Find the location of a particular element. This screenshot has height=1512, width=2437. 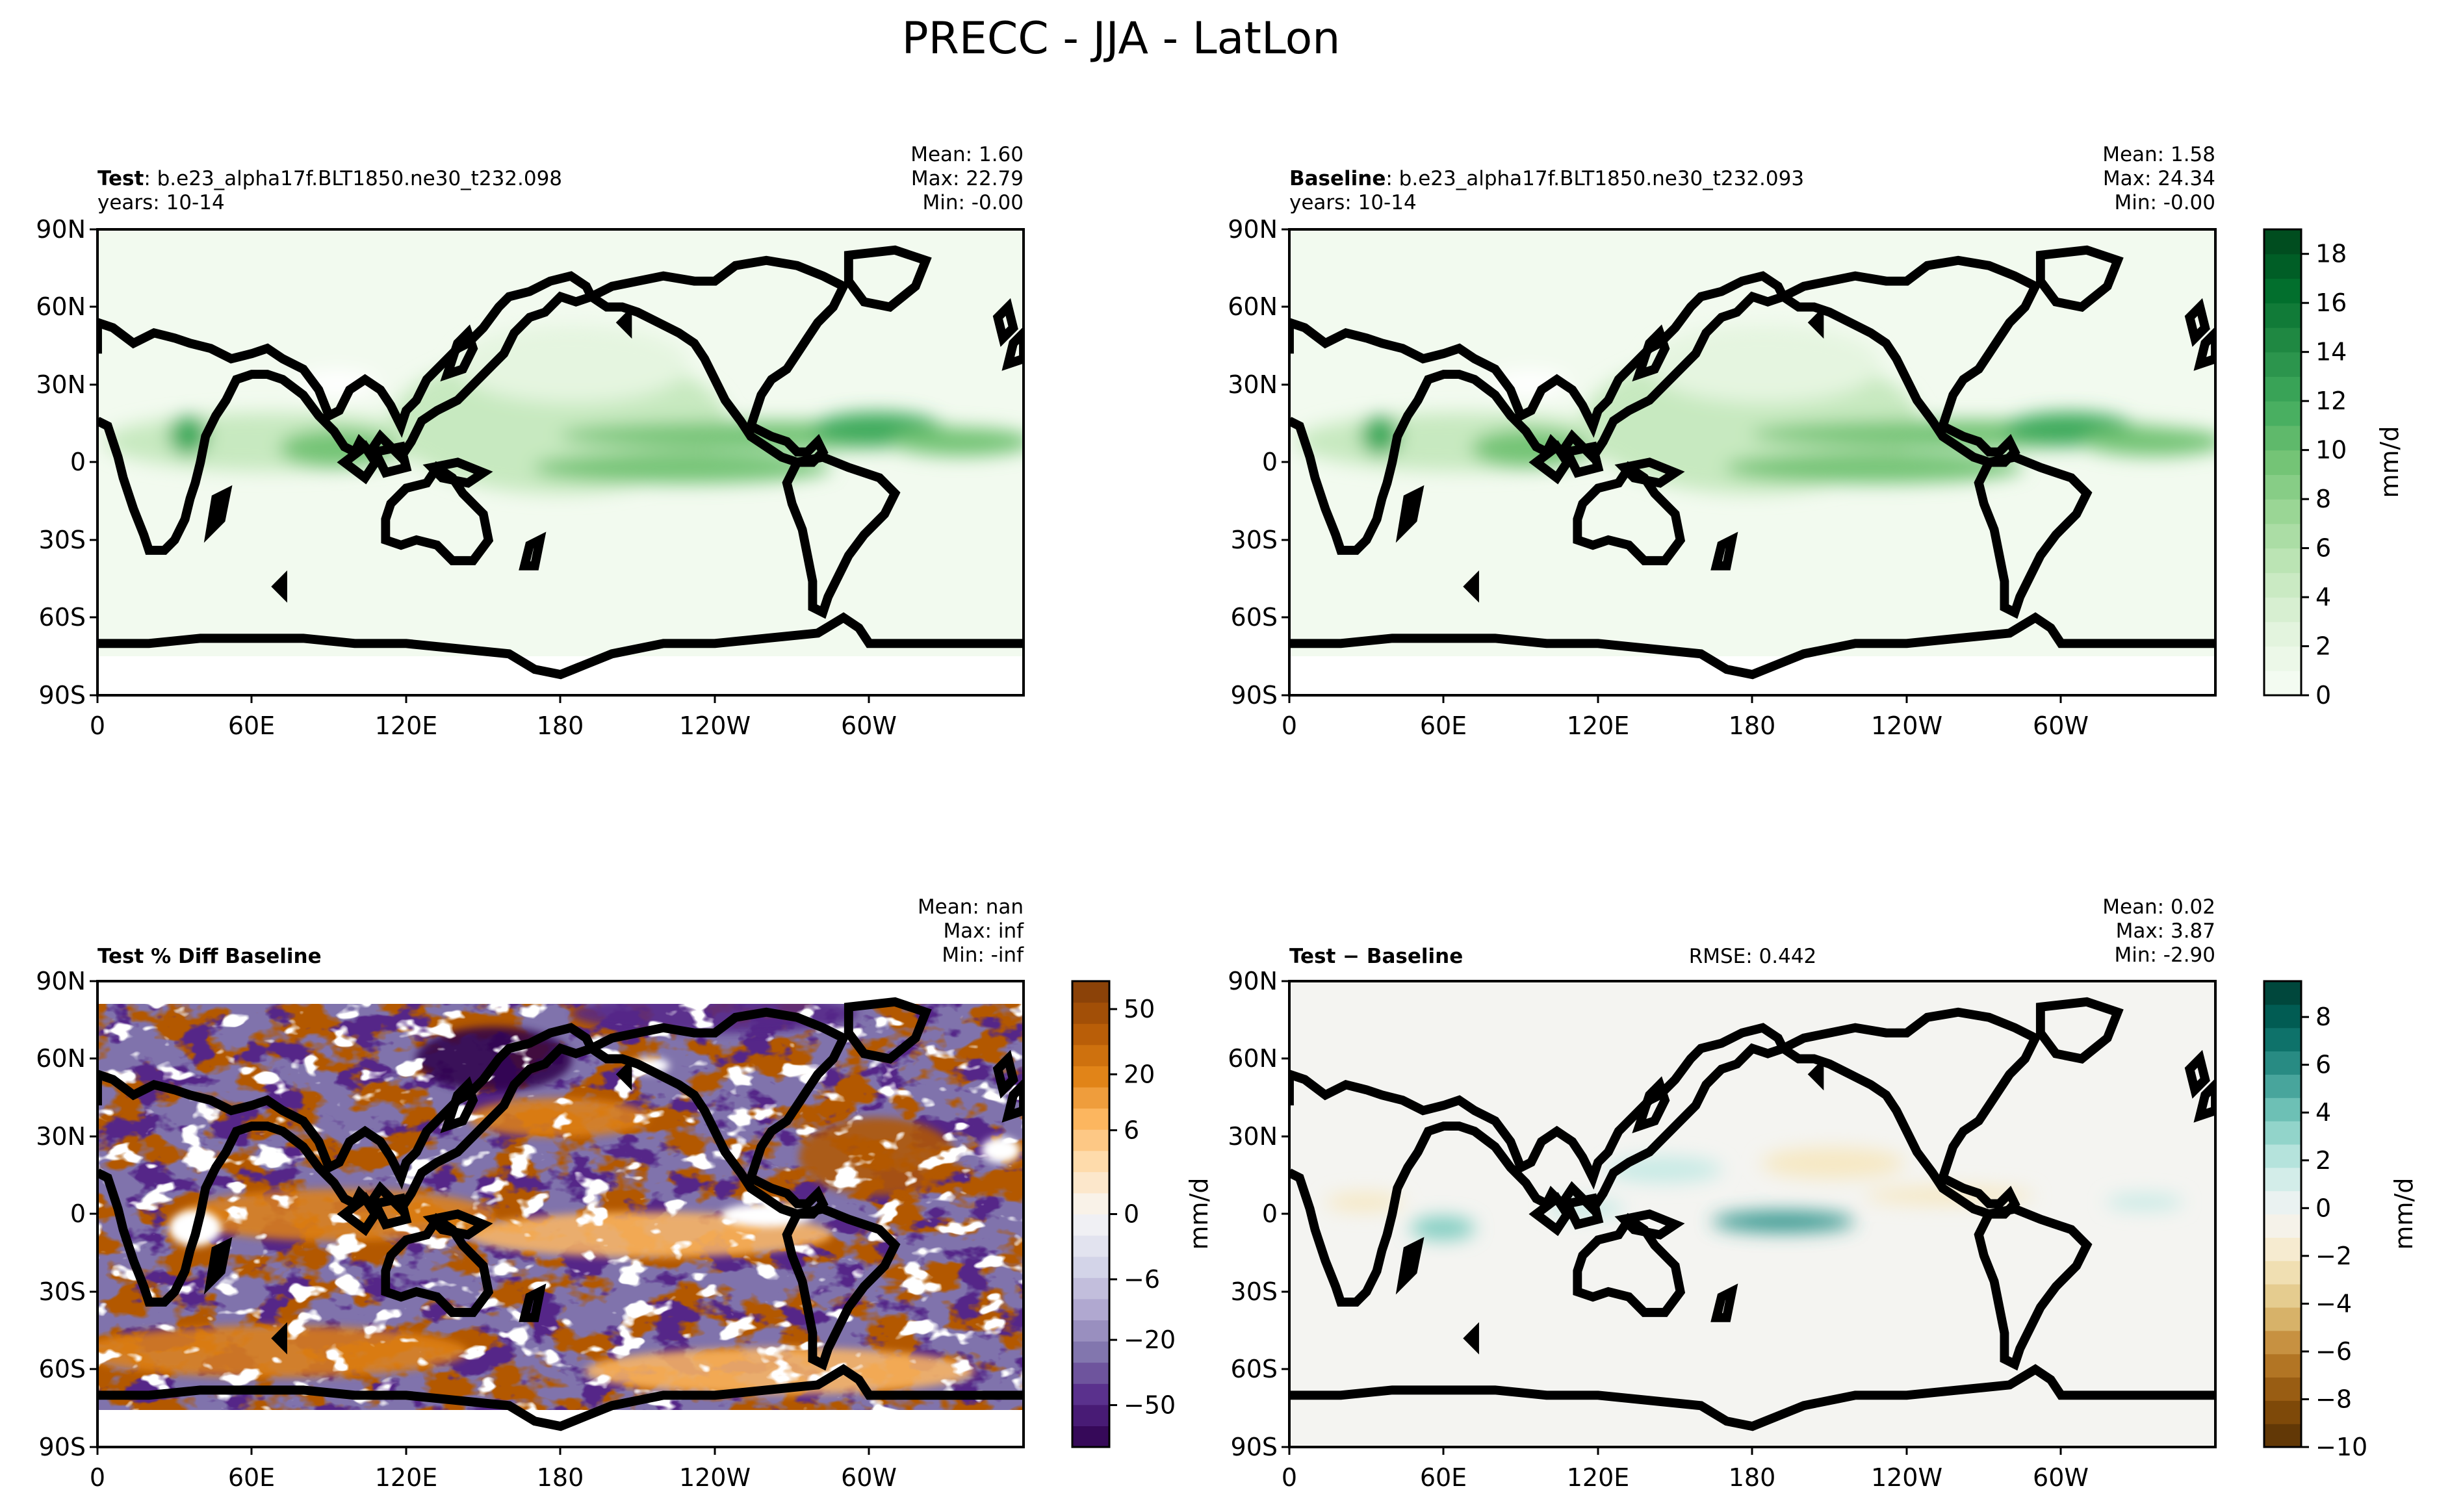

colorbar-greens-ticks: 0 2 4 6 8 10 12 14 16 18 is located at coordinates (2324, 475).